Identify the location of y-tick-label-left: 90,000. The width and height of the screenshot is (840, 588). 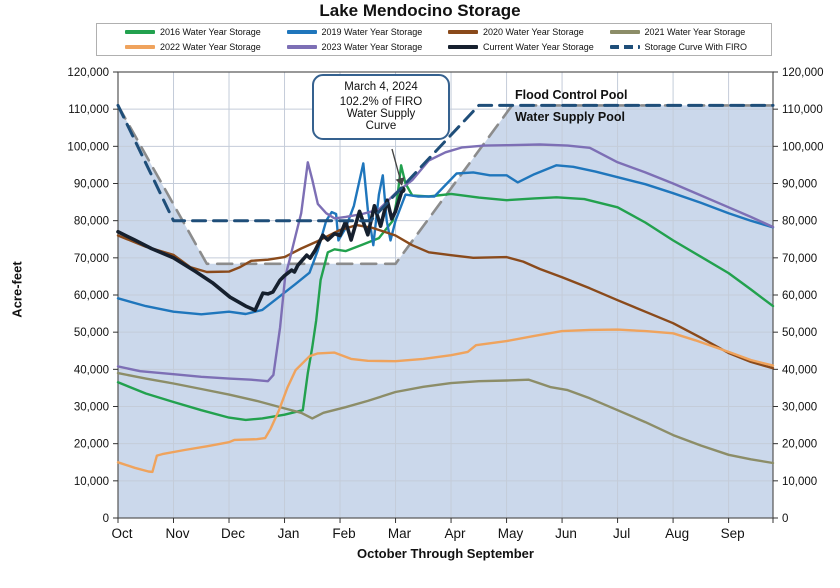
(91, 185).